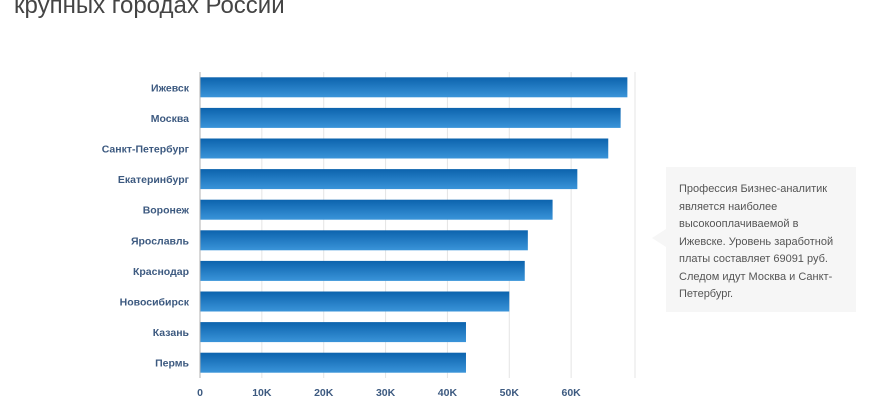  I want to click on x-tick-label-30K: 30K, so click(386, 393).